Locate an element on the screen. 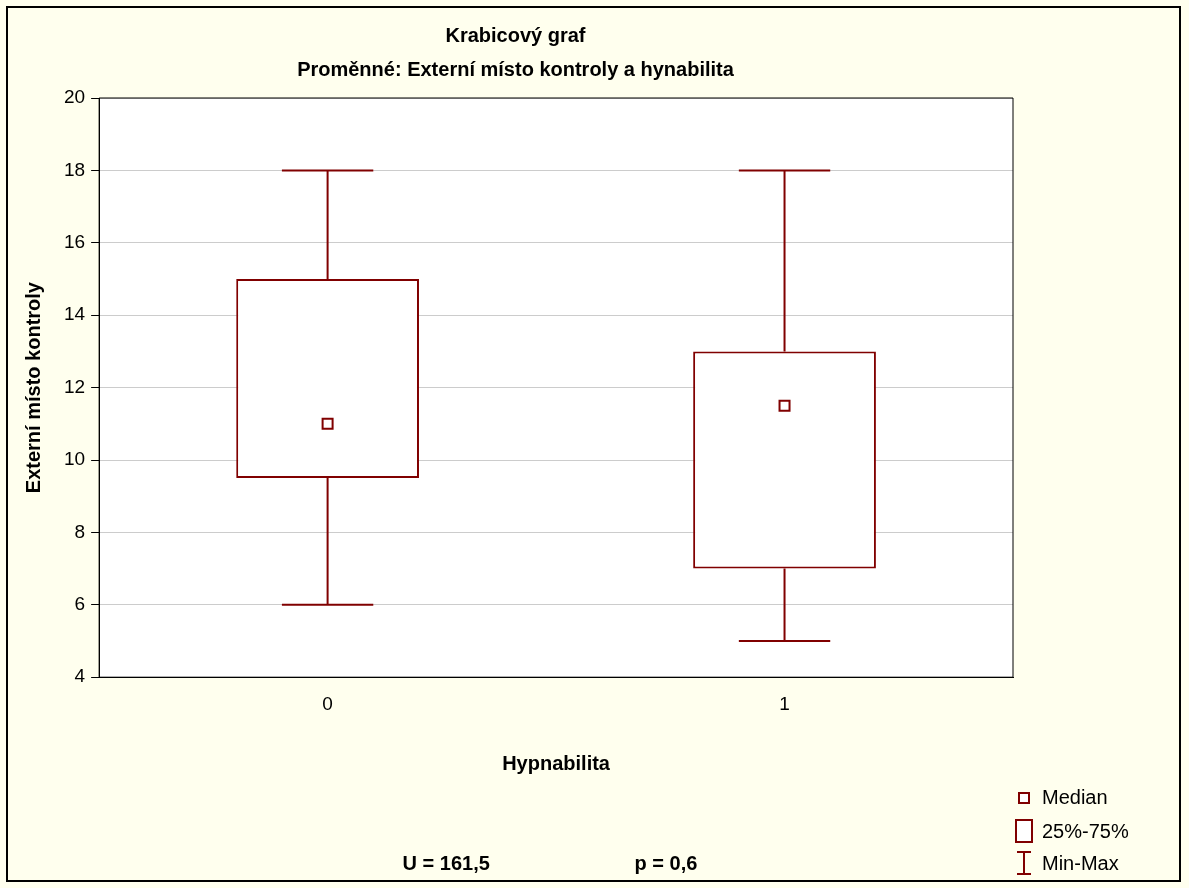 This screenshot has width=1189, height=888. y-tick-label: 4 is located at coordinates (80, 676).